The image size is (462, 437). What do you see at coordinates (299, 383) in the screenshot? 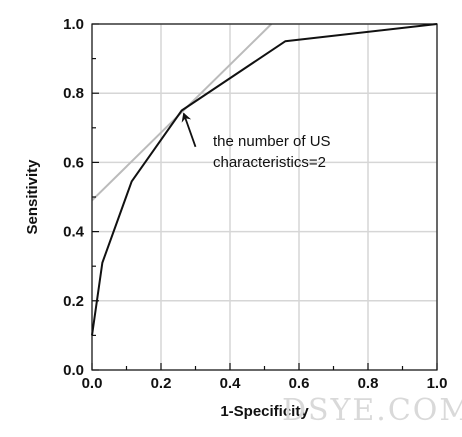
I see `x-tick-label: 0.6` at bounding box center [299, 383].